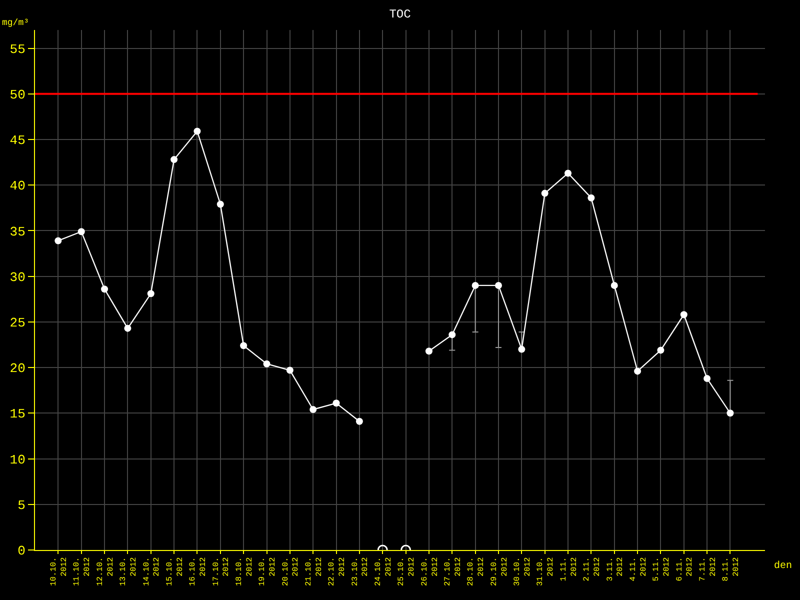 The image size is (800, 600). I want to click on x-tick-label: 5.11. 2012, so click(662, 569).